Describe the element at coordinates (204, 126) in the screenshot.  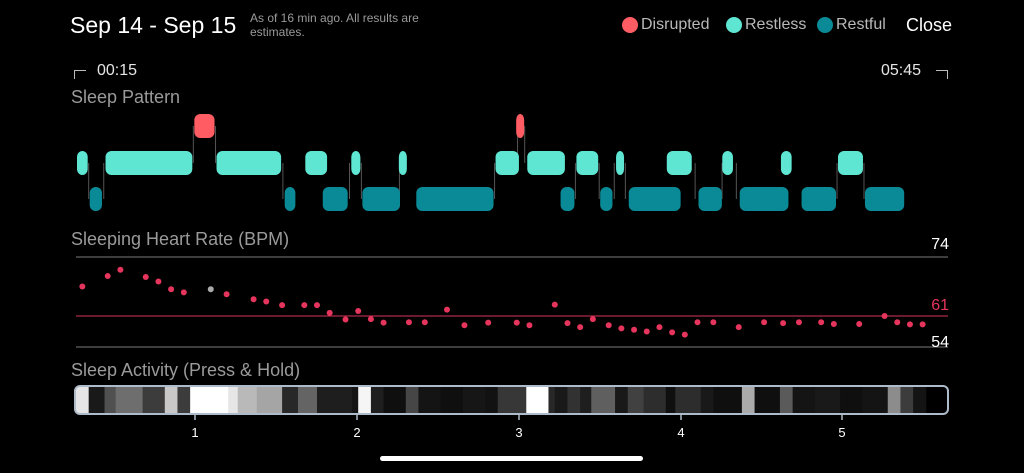
I see `pattern-segment-disrupted` at that location.